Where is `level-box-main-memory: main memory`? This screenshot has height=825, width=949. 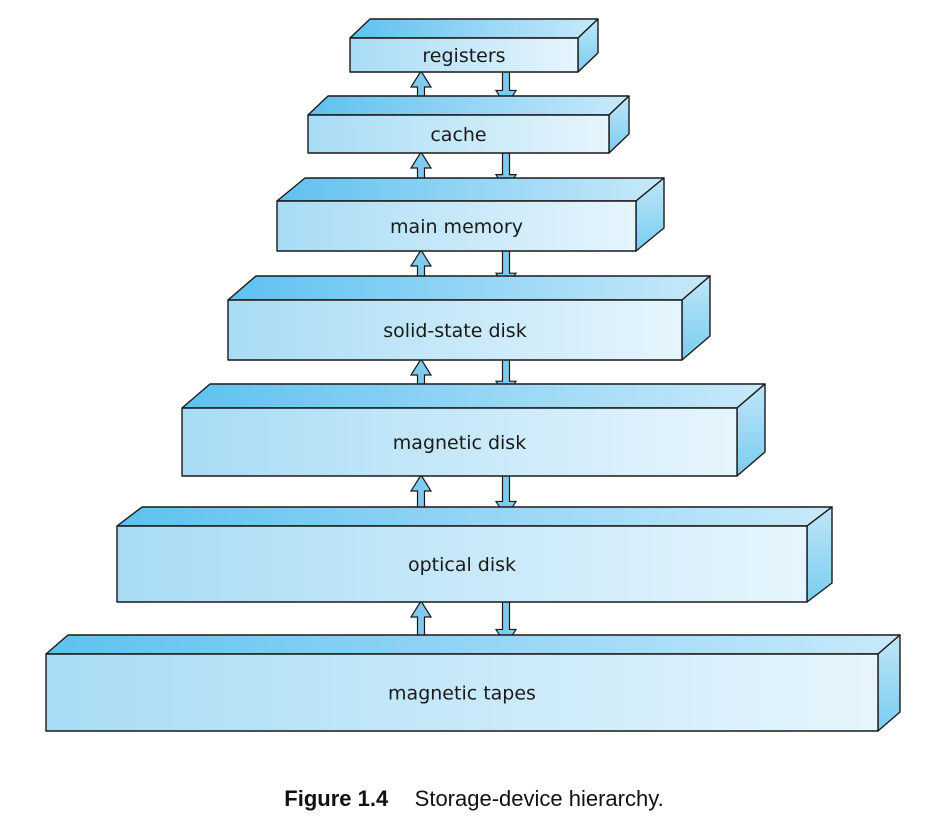
level-box-main-memory: main memory is located at coordinates (470, 214).